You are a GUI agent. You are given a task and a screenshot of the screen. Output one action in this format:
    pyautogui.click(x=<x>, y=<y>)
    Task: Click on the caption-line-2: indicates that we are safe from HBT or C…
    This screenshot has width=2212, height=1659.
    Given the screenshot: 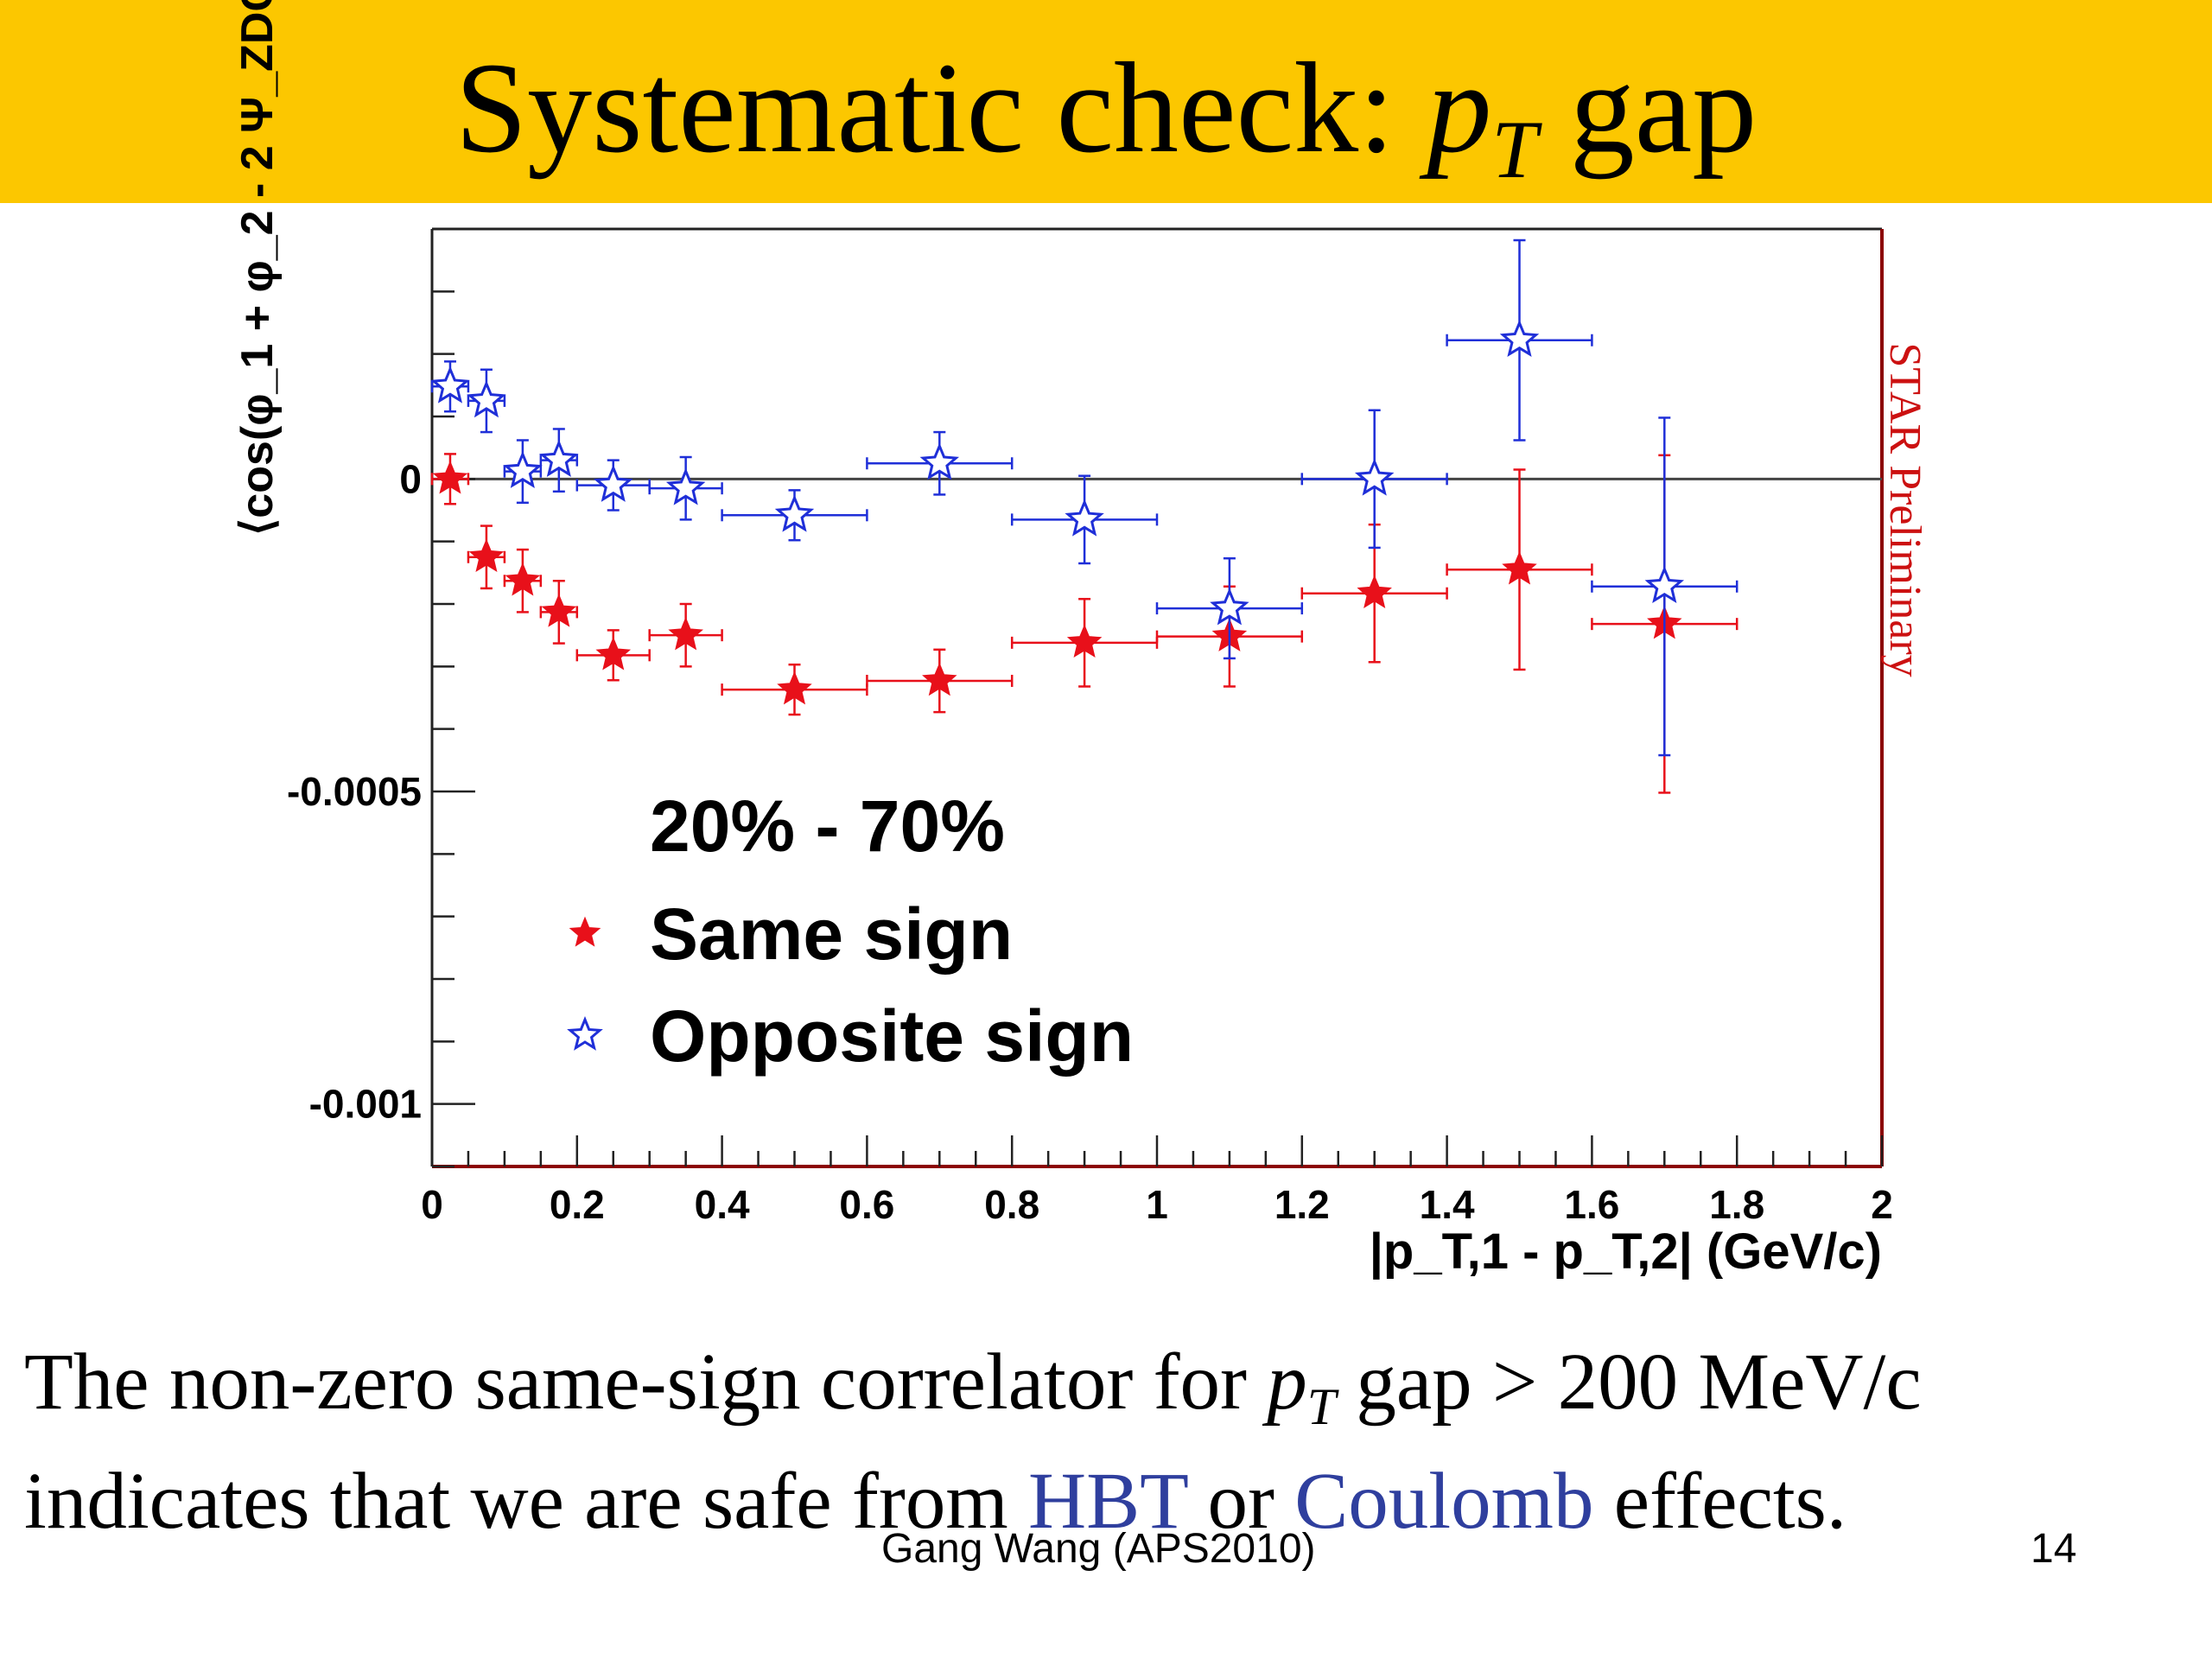 What is the action you would take?
    pyautogui.click(x=1104, y=1501)
    